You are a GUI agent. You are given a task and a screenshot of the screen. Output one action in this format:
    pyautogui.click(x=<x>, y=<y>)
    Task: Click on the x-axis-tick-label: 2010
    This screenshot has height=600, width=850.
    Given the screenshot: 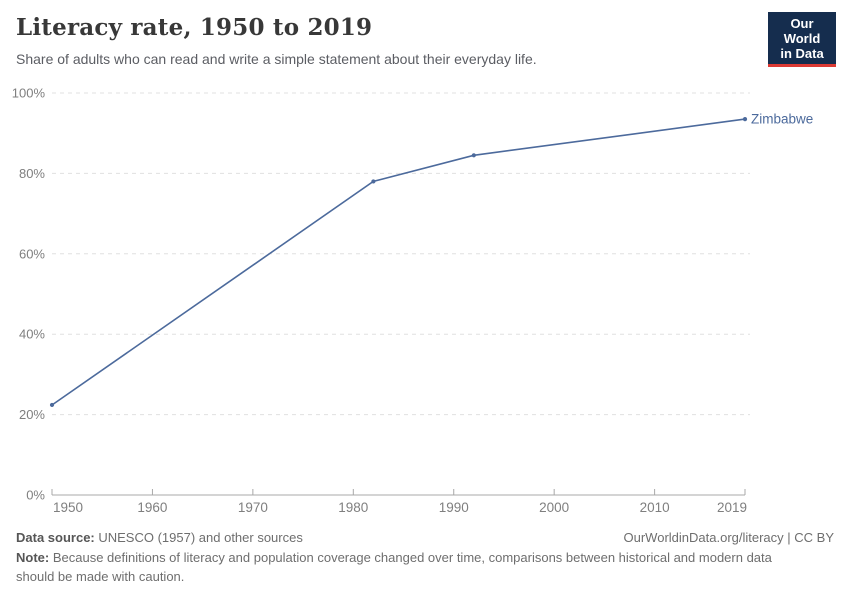 What is the action you would take?
    pyautogui.click(x=655, y=507)
    